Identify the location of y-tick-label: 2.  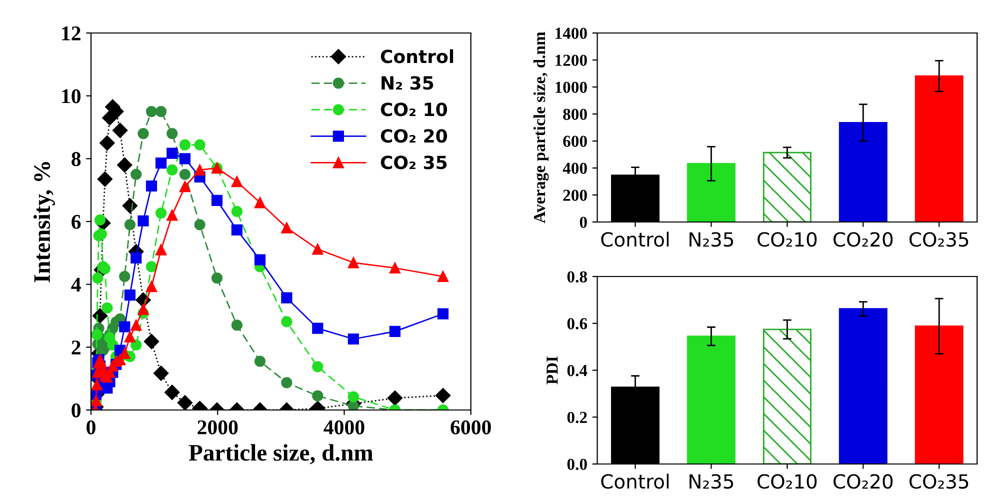
(76, 347).